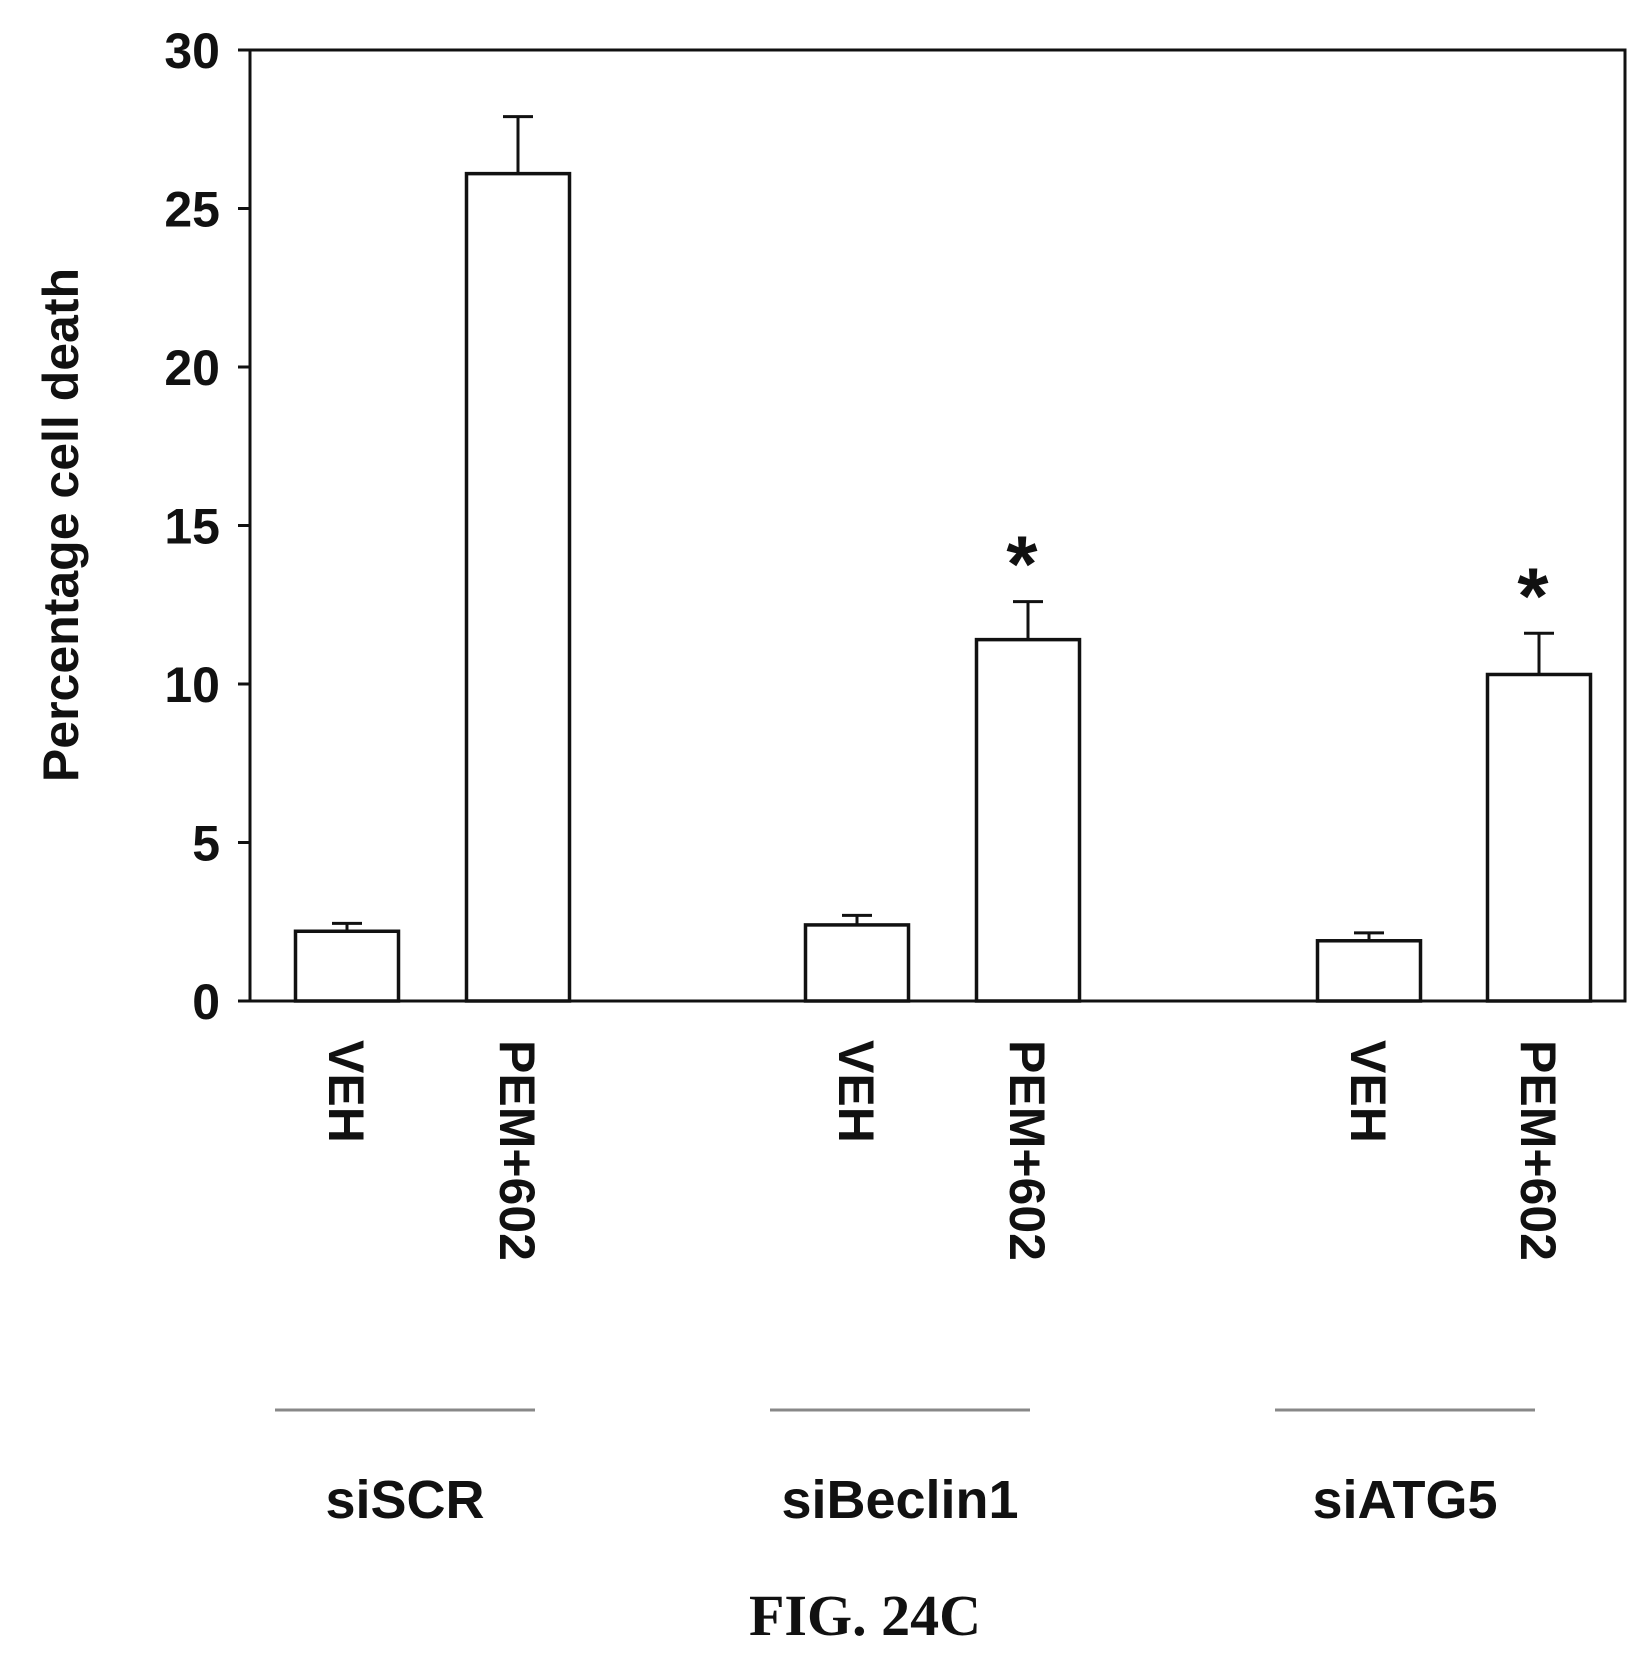 The image size is (1649, 1658). Describe the element at coordinates (404, 1500) in the screenshot. I see `group-label: siSCR` at that location.